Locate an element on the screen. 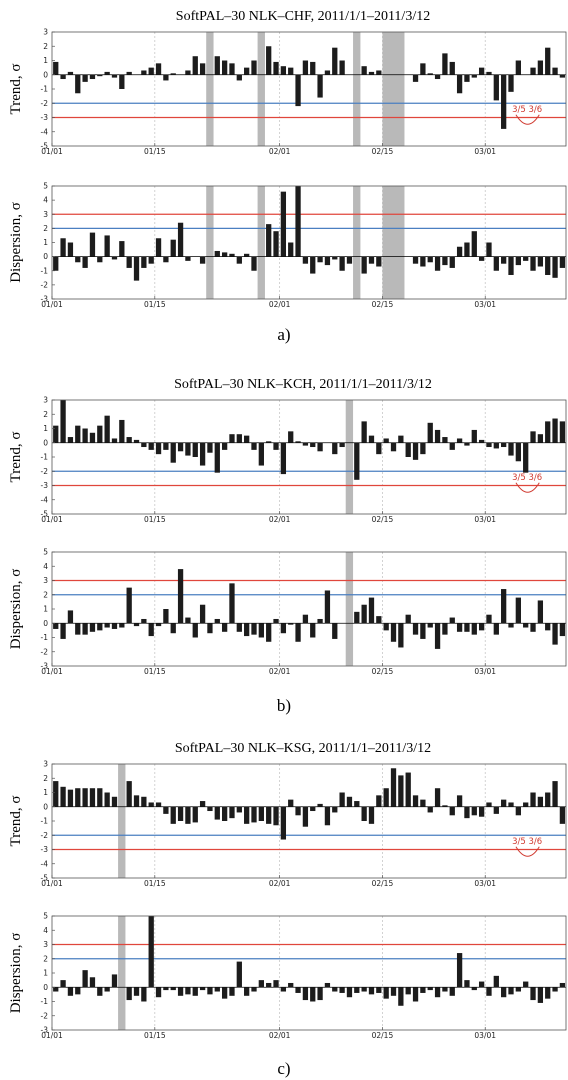 The height and width of the screenshot is (1080, 568). panel-b-trend-ytick-label: 2 is located at coordinates (45, 414).